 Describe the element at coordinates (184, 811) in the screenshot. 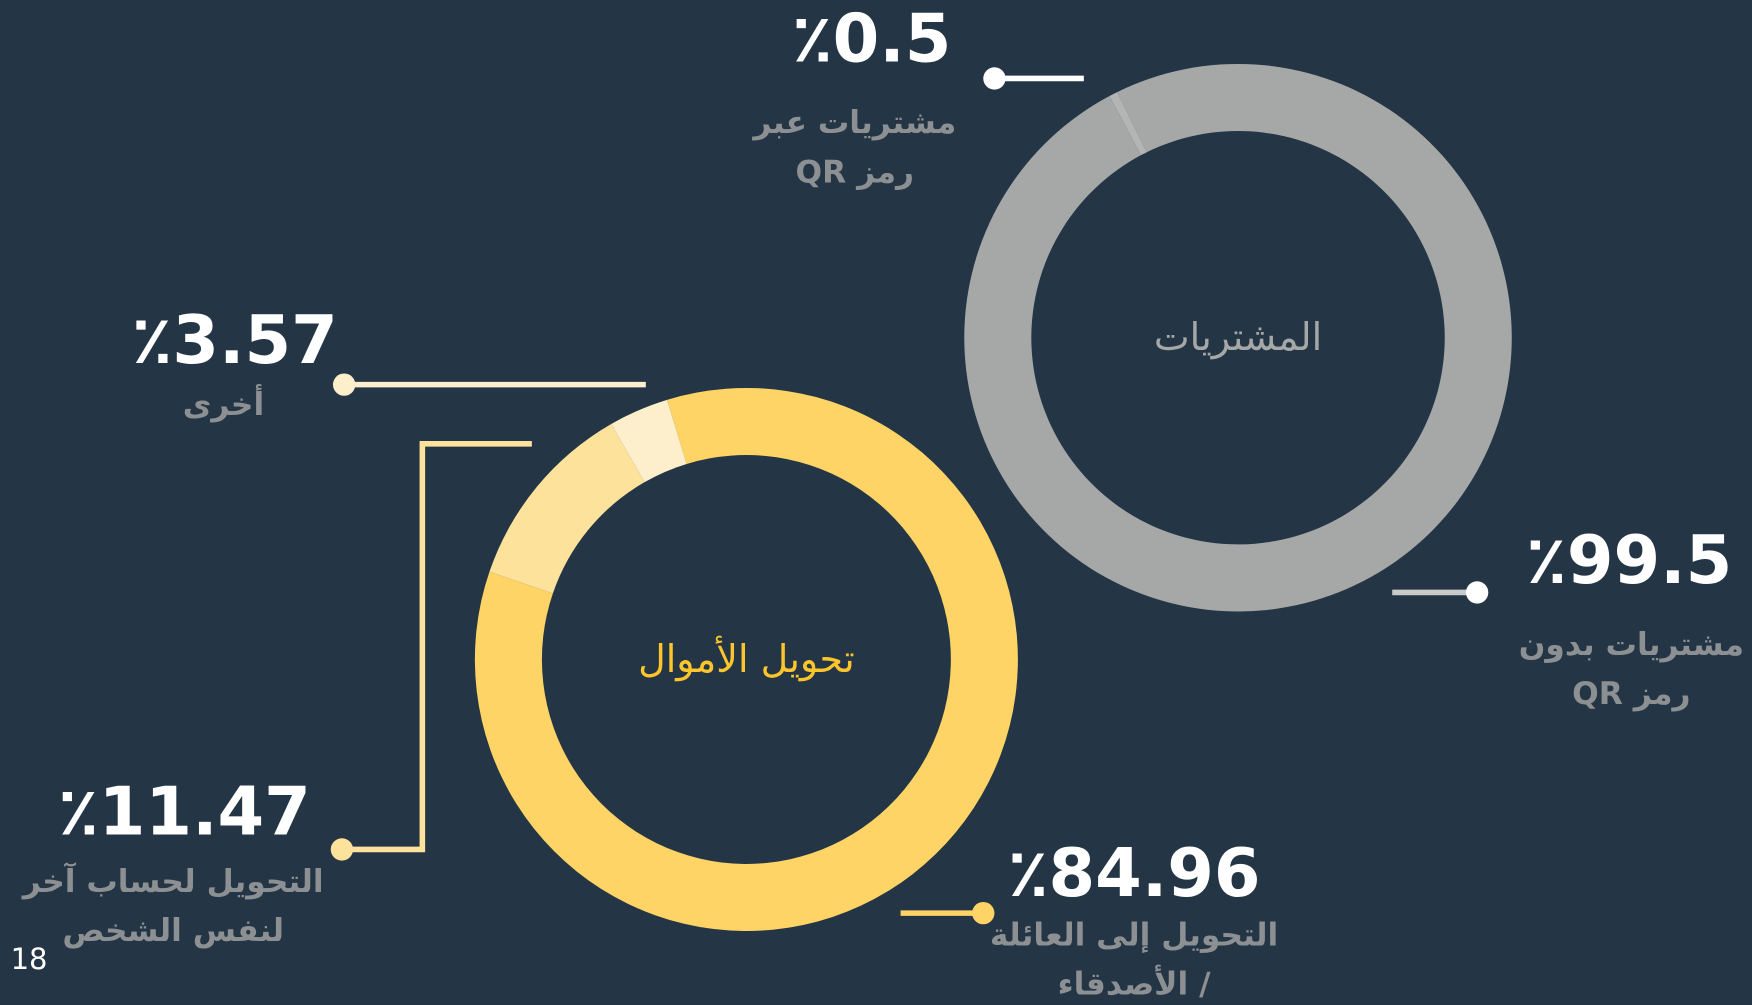

I see `value-label: ٪11.47` at that location.